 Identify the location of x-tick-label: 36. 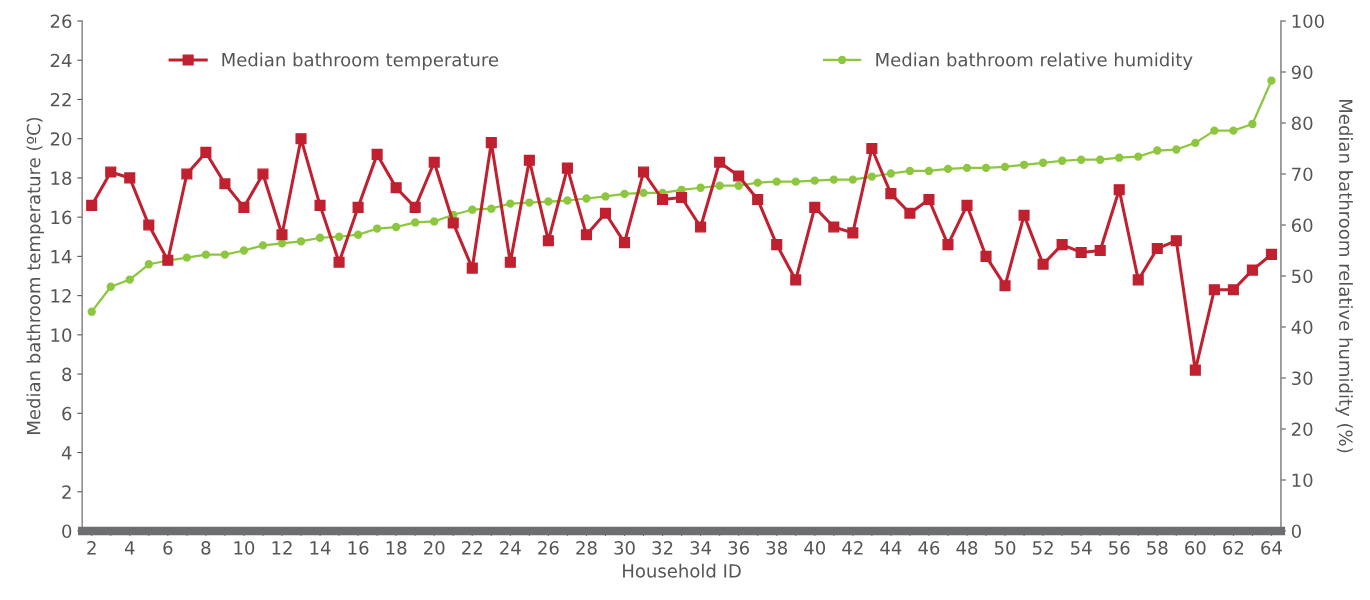
(739, 548).